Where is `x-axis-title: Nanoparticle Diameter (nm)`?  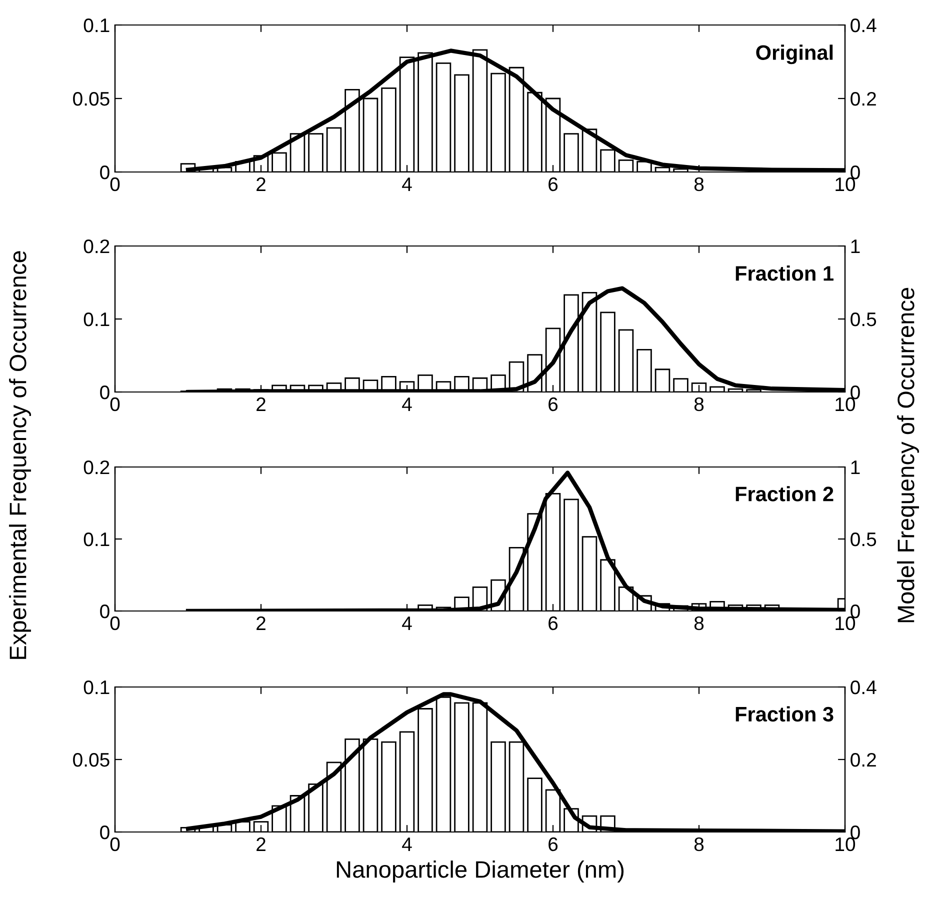 x-axis-title: Nanoparticle Diameter (nm) is located at coordinates (480, 871).